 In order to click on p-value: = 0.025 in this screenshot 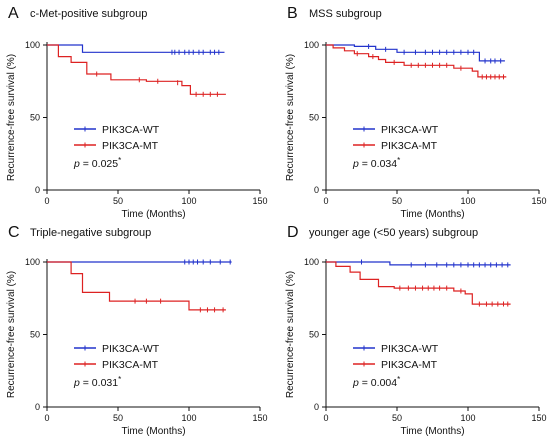, I will do `click(99, 164)`.